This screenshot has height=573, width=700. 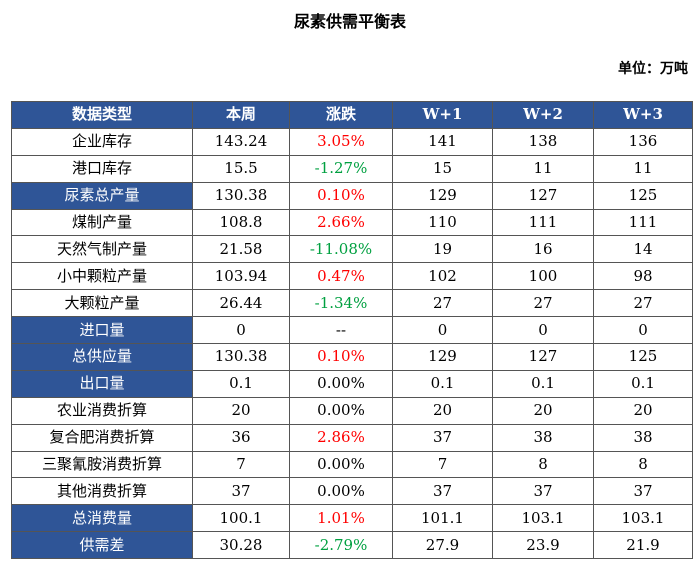 I want to click on w2-value: 8, so click(x=543, y=464).